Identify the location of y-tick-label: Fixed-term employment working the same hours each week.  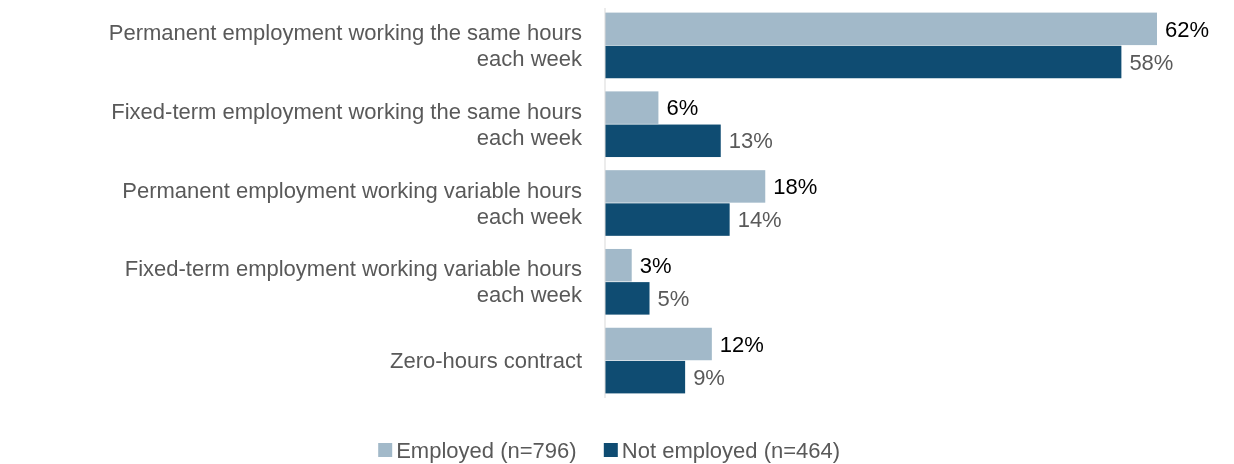
(347, 124).